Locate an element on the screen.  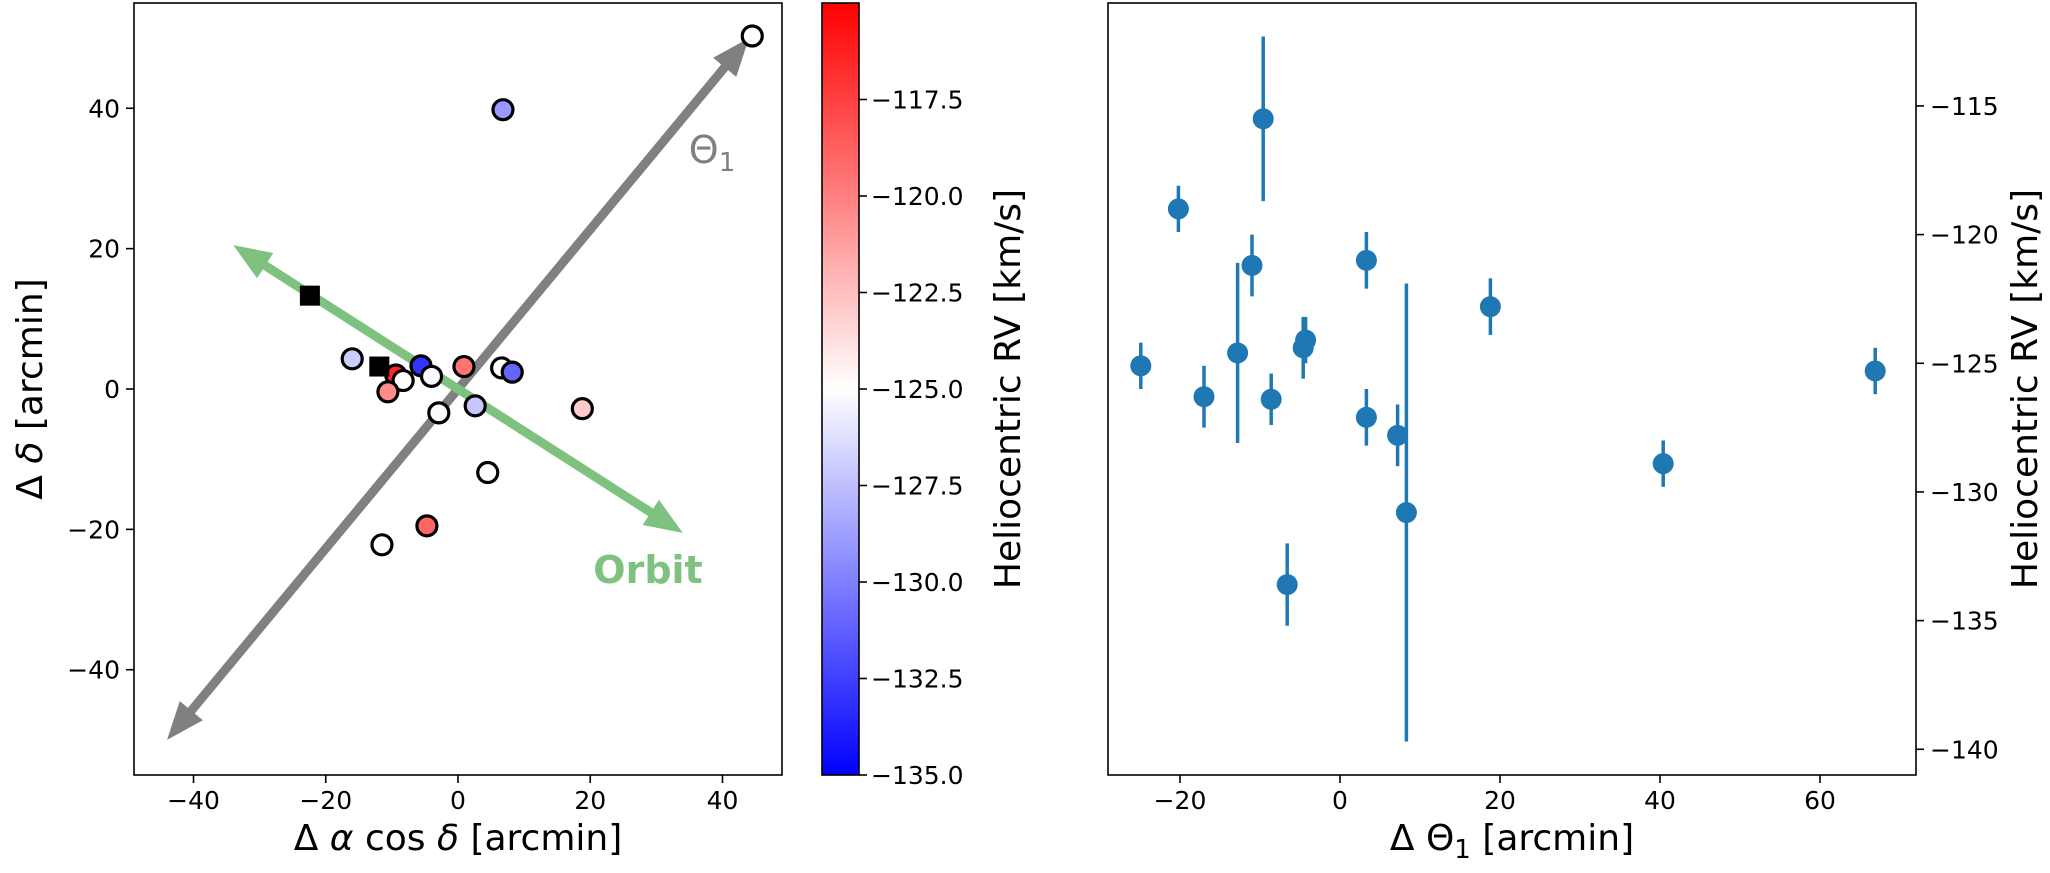
right-x-tick-label: 40 is located at coordinates (1660, 800).